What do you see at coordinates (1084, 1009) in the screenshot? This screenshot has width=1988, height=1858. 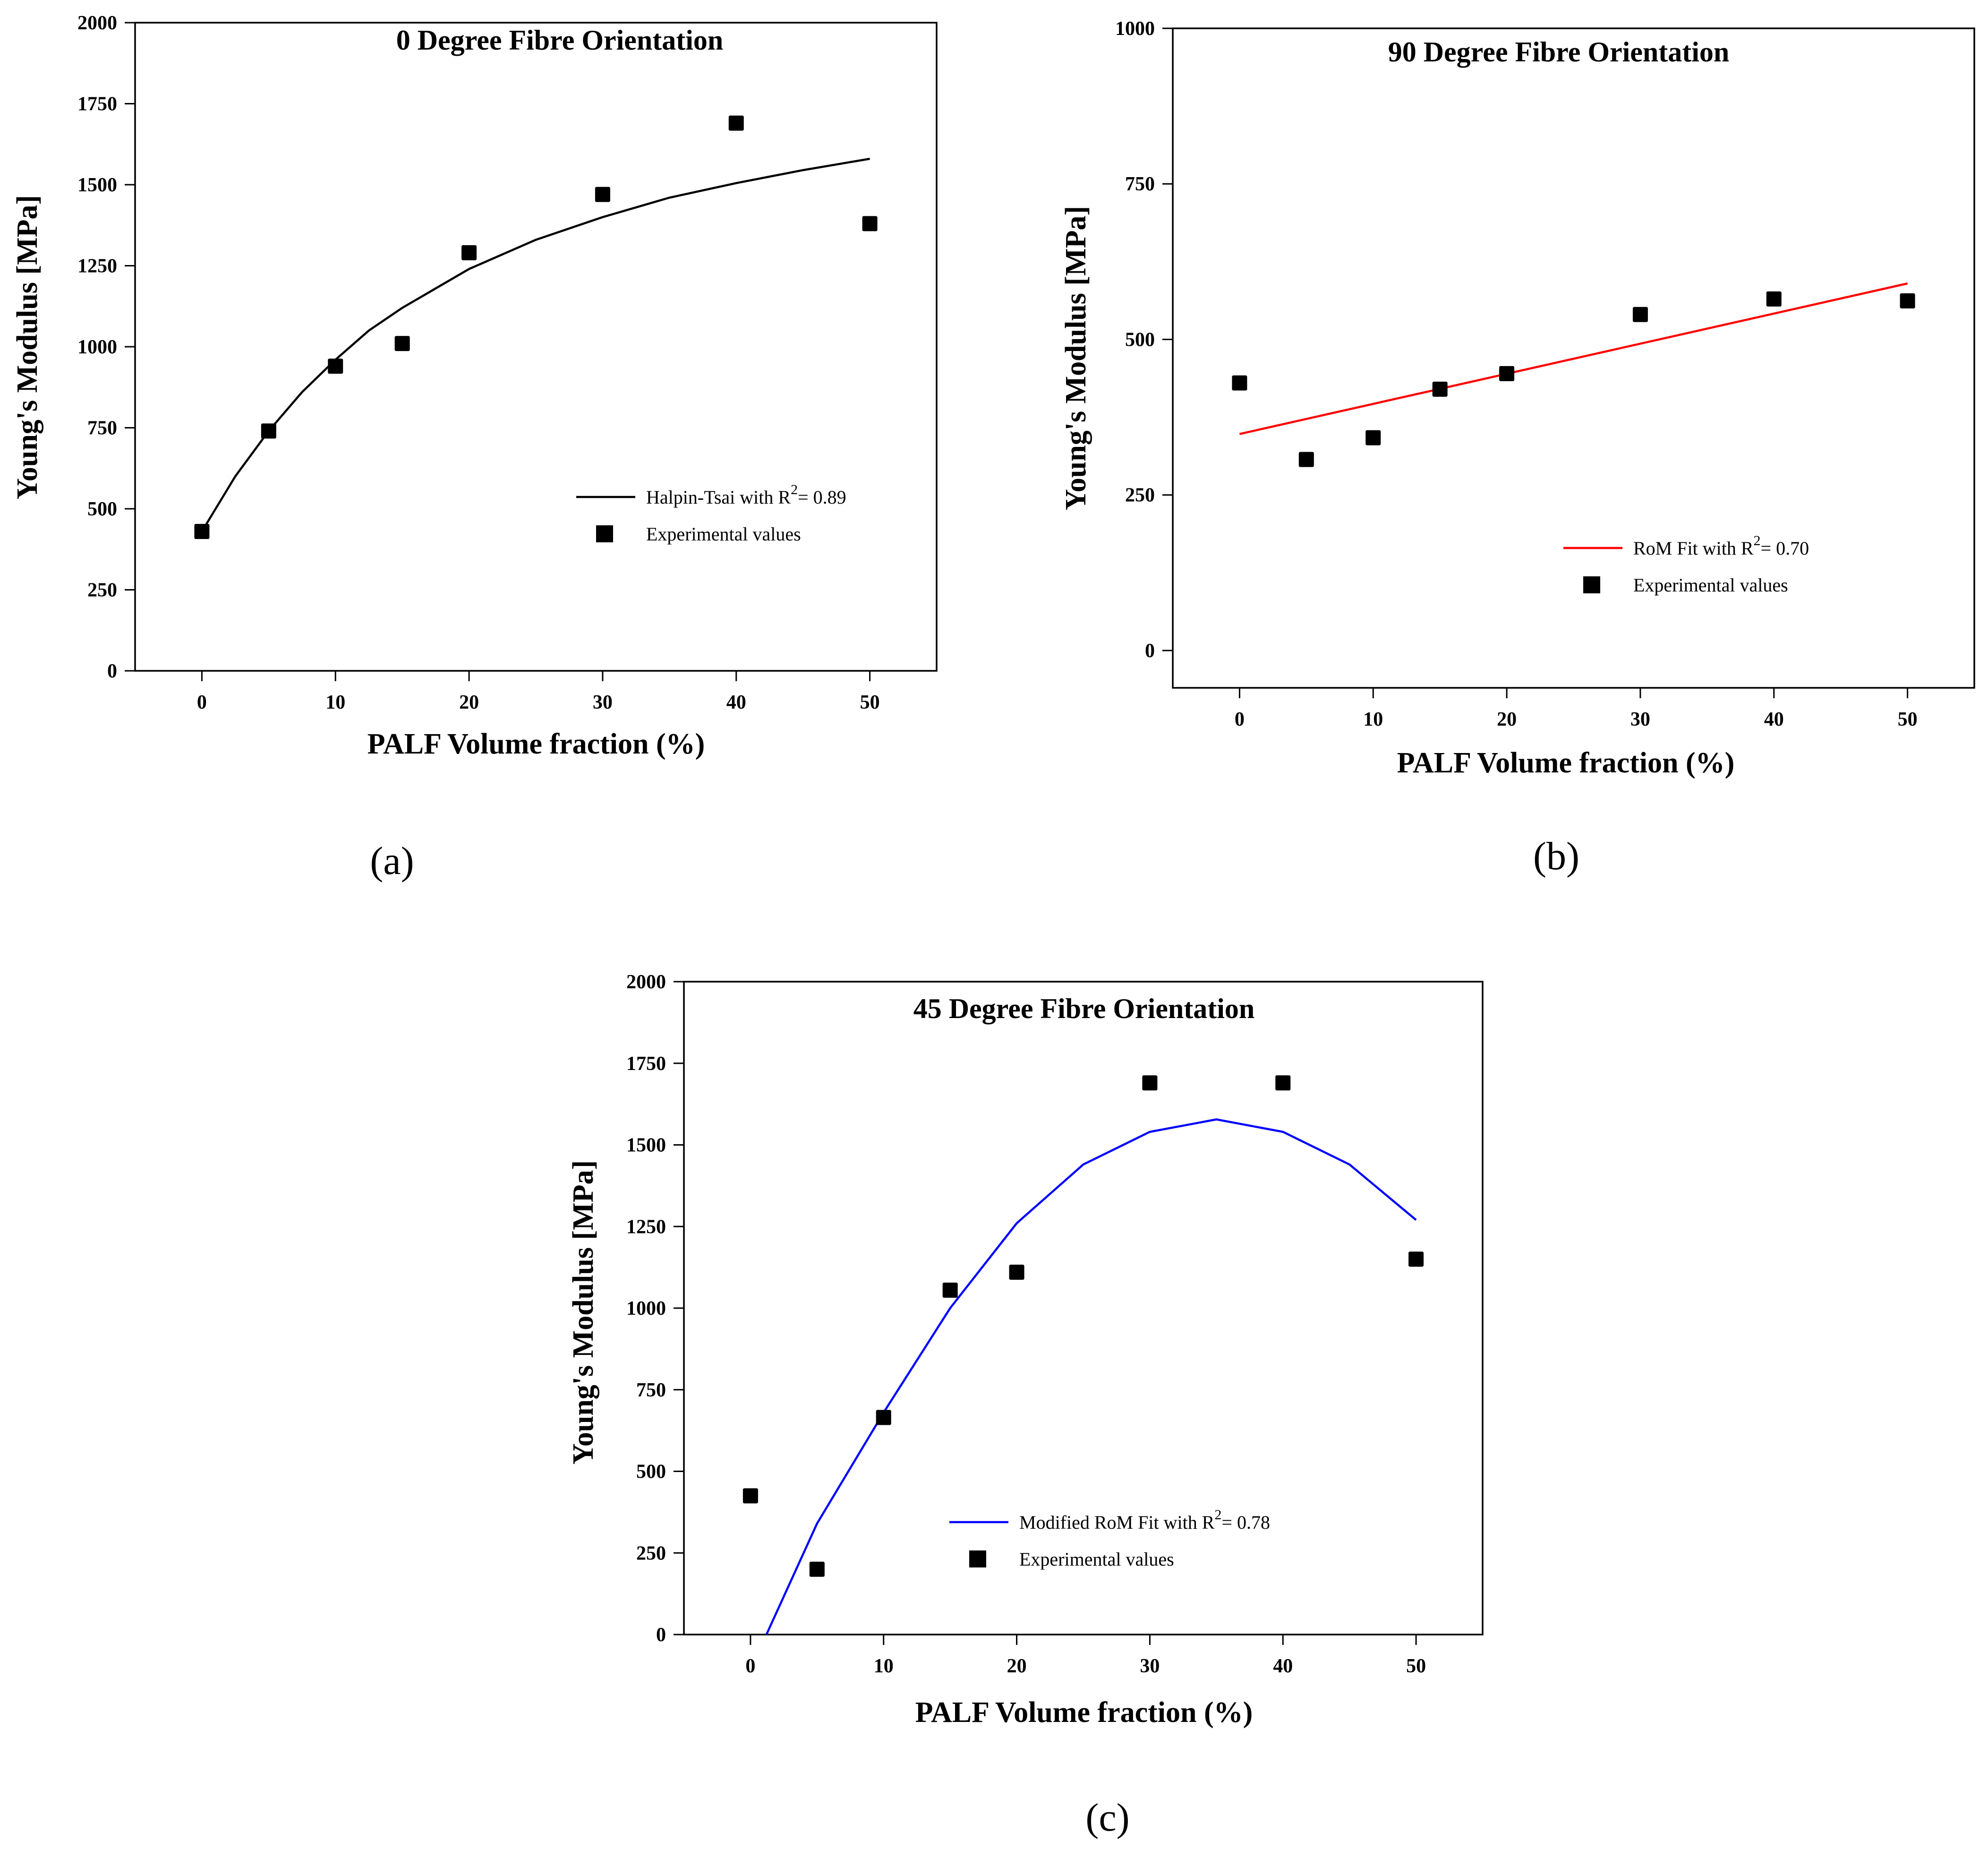 I see `chart-title: 45 Degree Fibre Orientation` at bounding box center [1084, 1009].